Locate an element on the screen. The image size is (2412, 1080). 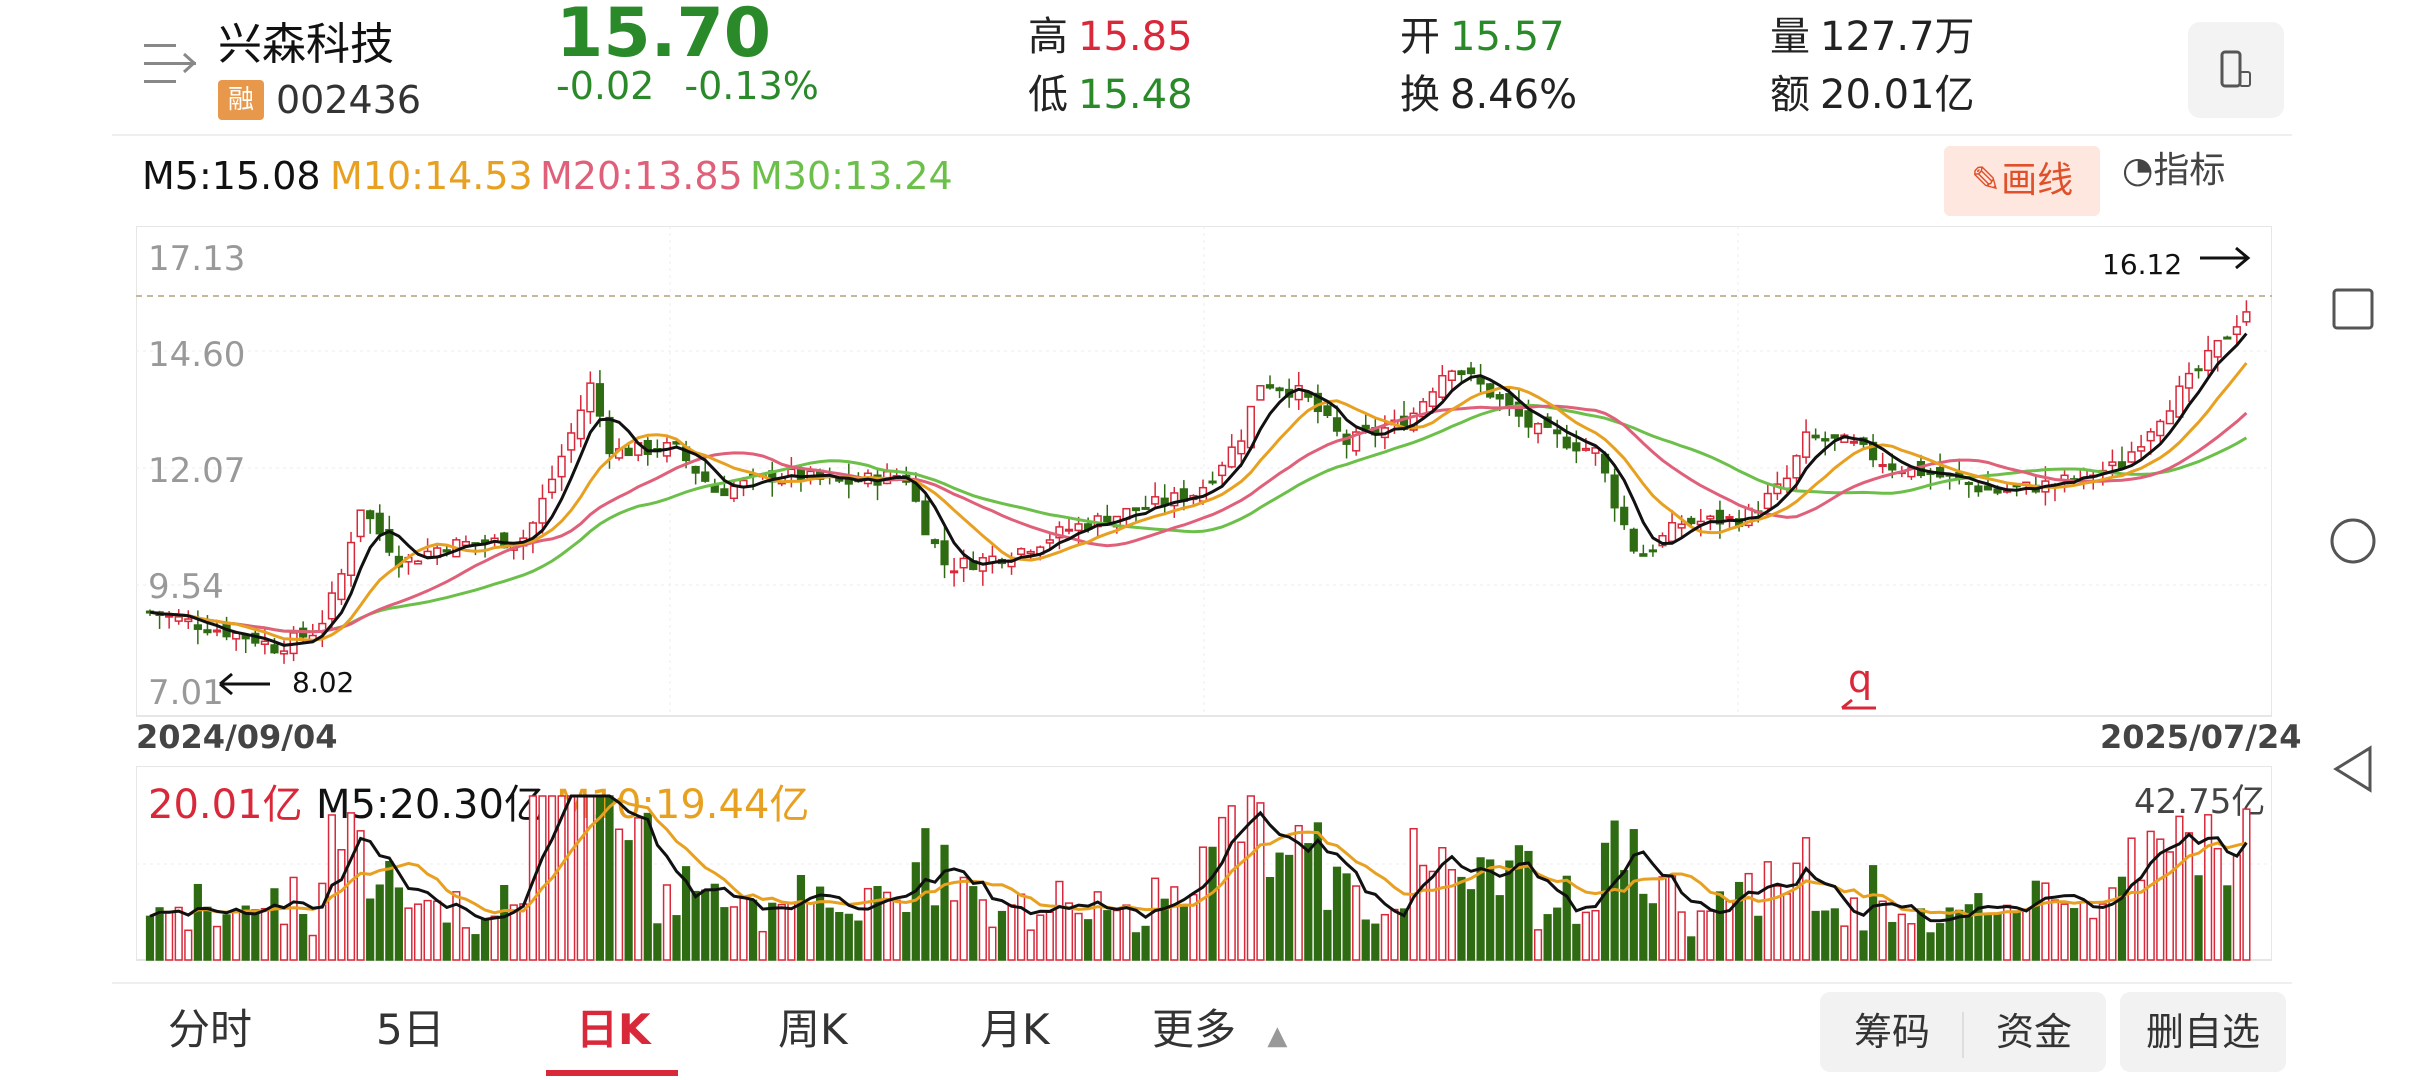
amount-label: 额 is located at coordinates (1790, 95).